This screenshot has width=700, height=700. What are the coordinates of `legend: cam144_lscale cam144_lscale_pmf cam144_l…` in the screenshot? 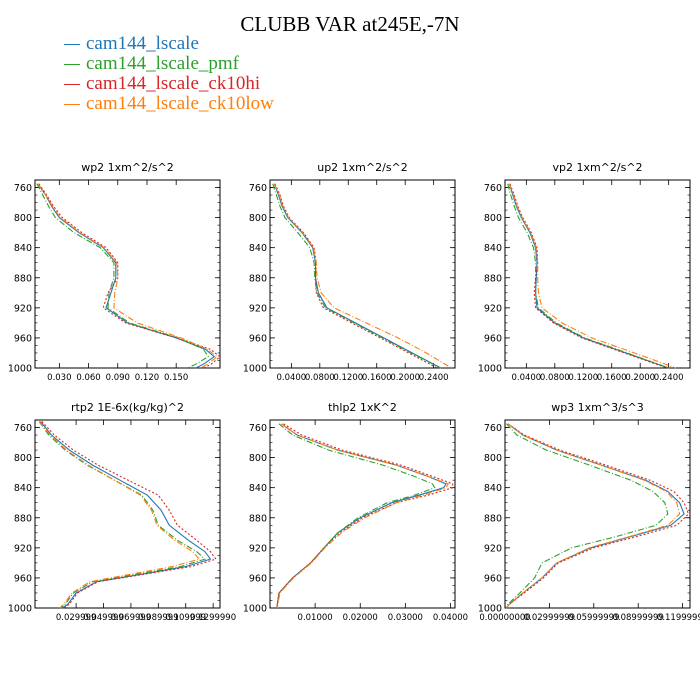 It's located at (169, 74).